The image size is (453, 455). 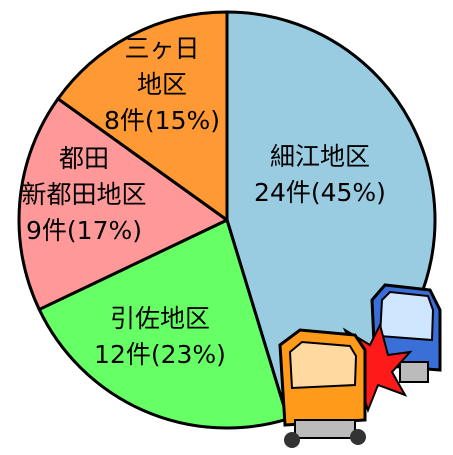 I want to click on slice-label: 引佐地区, so click(x=160, y=318).